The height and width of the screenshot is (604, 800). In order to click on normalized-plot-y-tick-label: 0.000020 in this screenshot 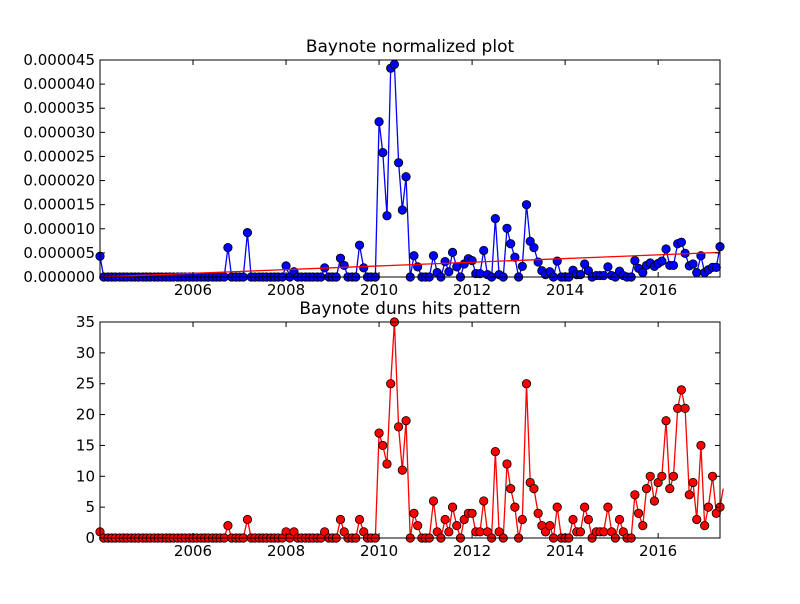, I will do `click(59, 181)`.